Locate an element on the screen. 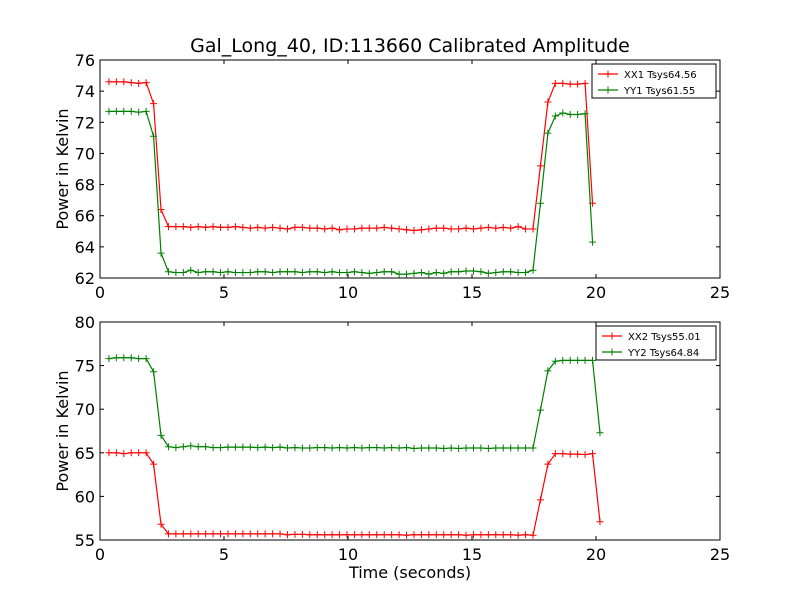 This screenshot has height=604, width=800. legend-label: XX1 Tsys64.56 is located at coordinates (660, 75).